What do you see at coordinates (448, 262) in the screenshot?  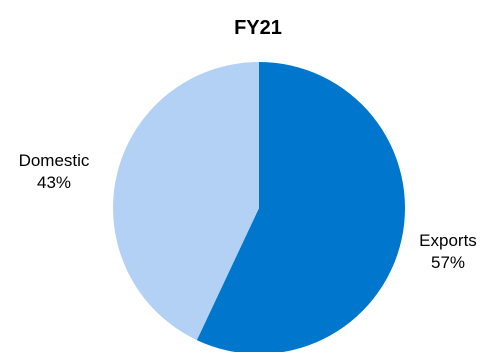 I see `slice-value-label-exports: 57%` at bounding box center [448, 262].